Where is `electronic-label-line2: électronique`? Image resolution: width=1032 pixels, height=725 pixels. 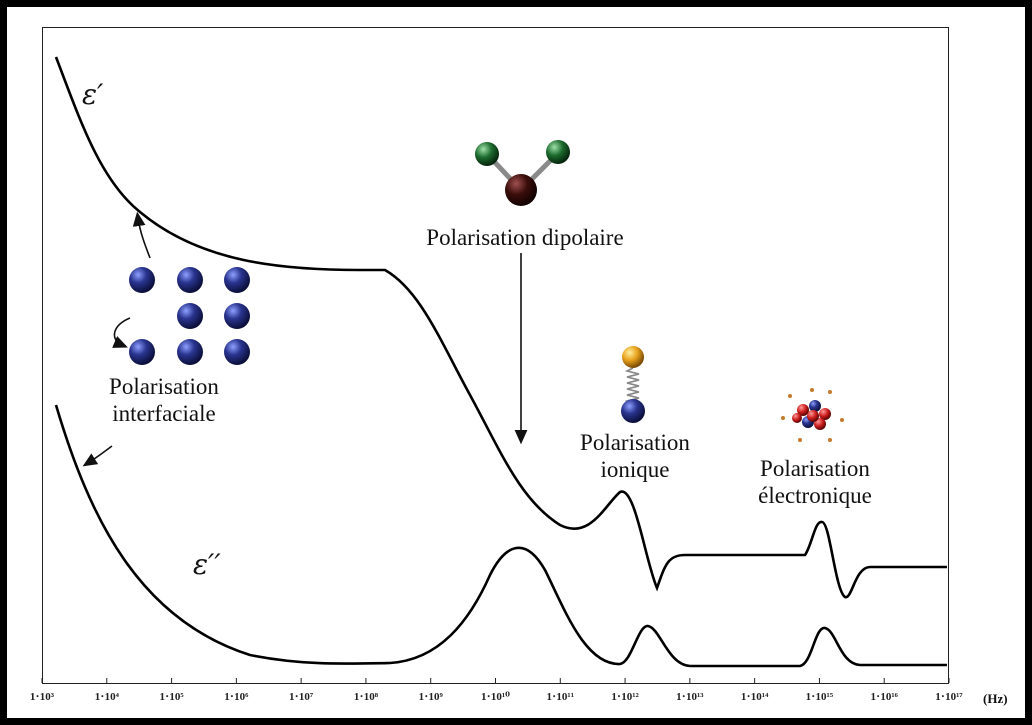 electronic-label-line2: électronique is located at coordinates (815, 496).